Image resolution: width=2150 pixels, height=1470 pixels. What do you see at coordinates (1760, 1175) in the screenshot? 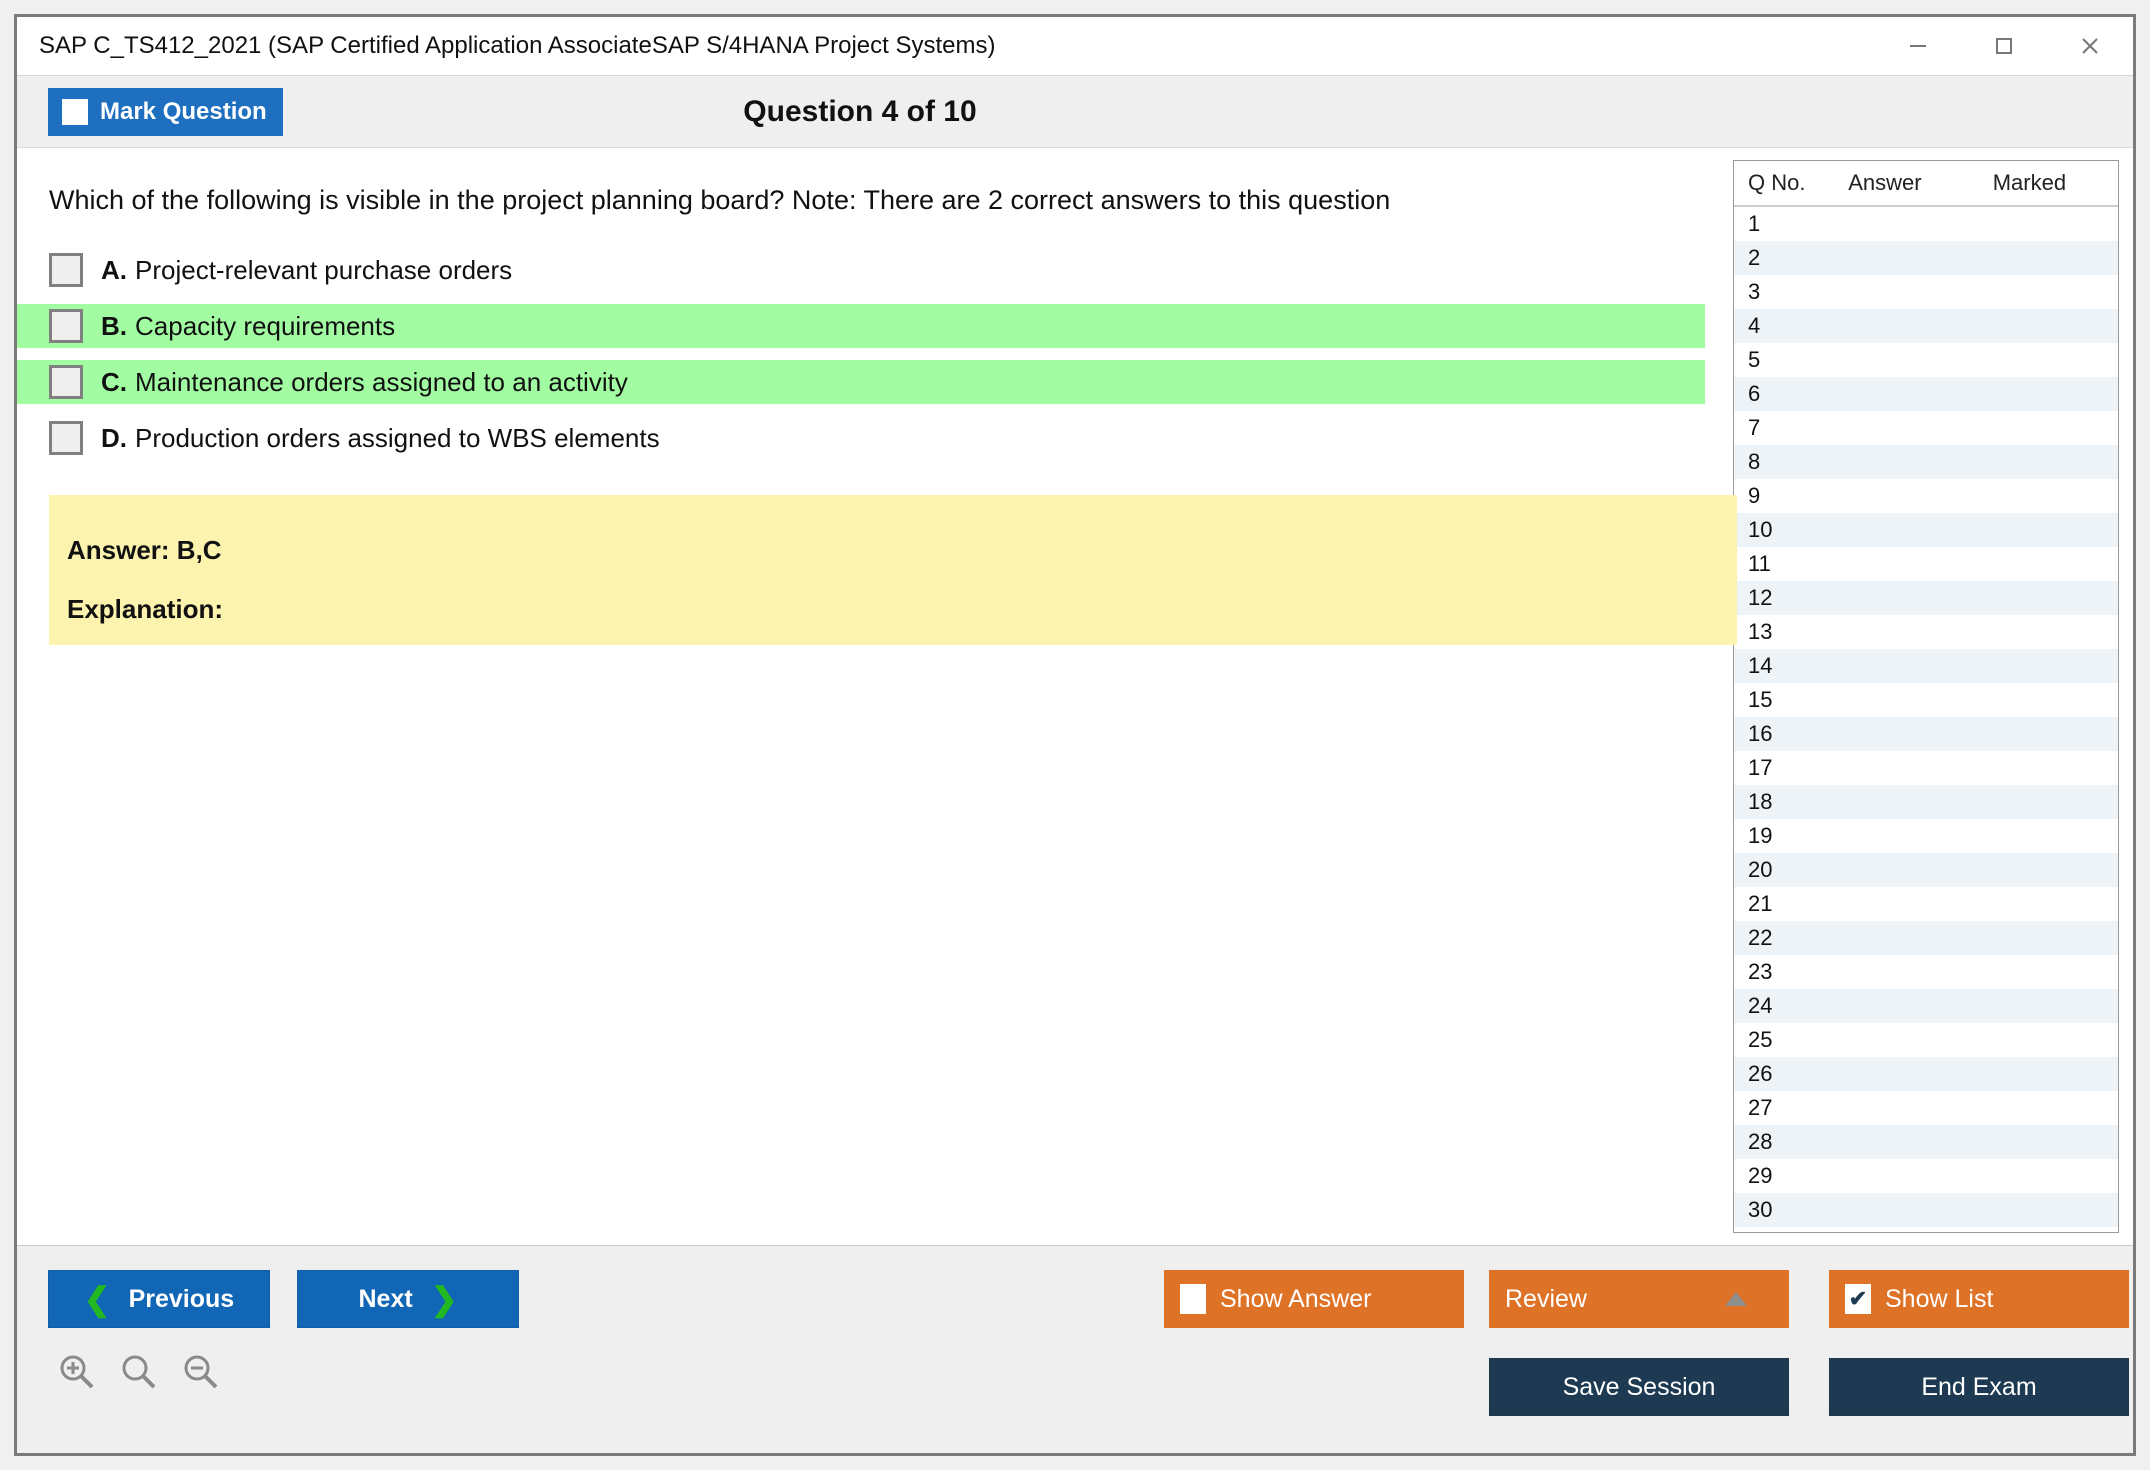
I see `row-question-number: 29` at bounding box center [1760, 1175].